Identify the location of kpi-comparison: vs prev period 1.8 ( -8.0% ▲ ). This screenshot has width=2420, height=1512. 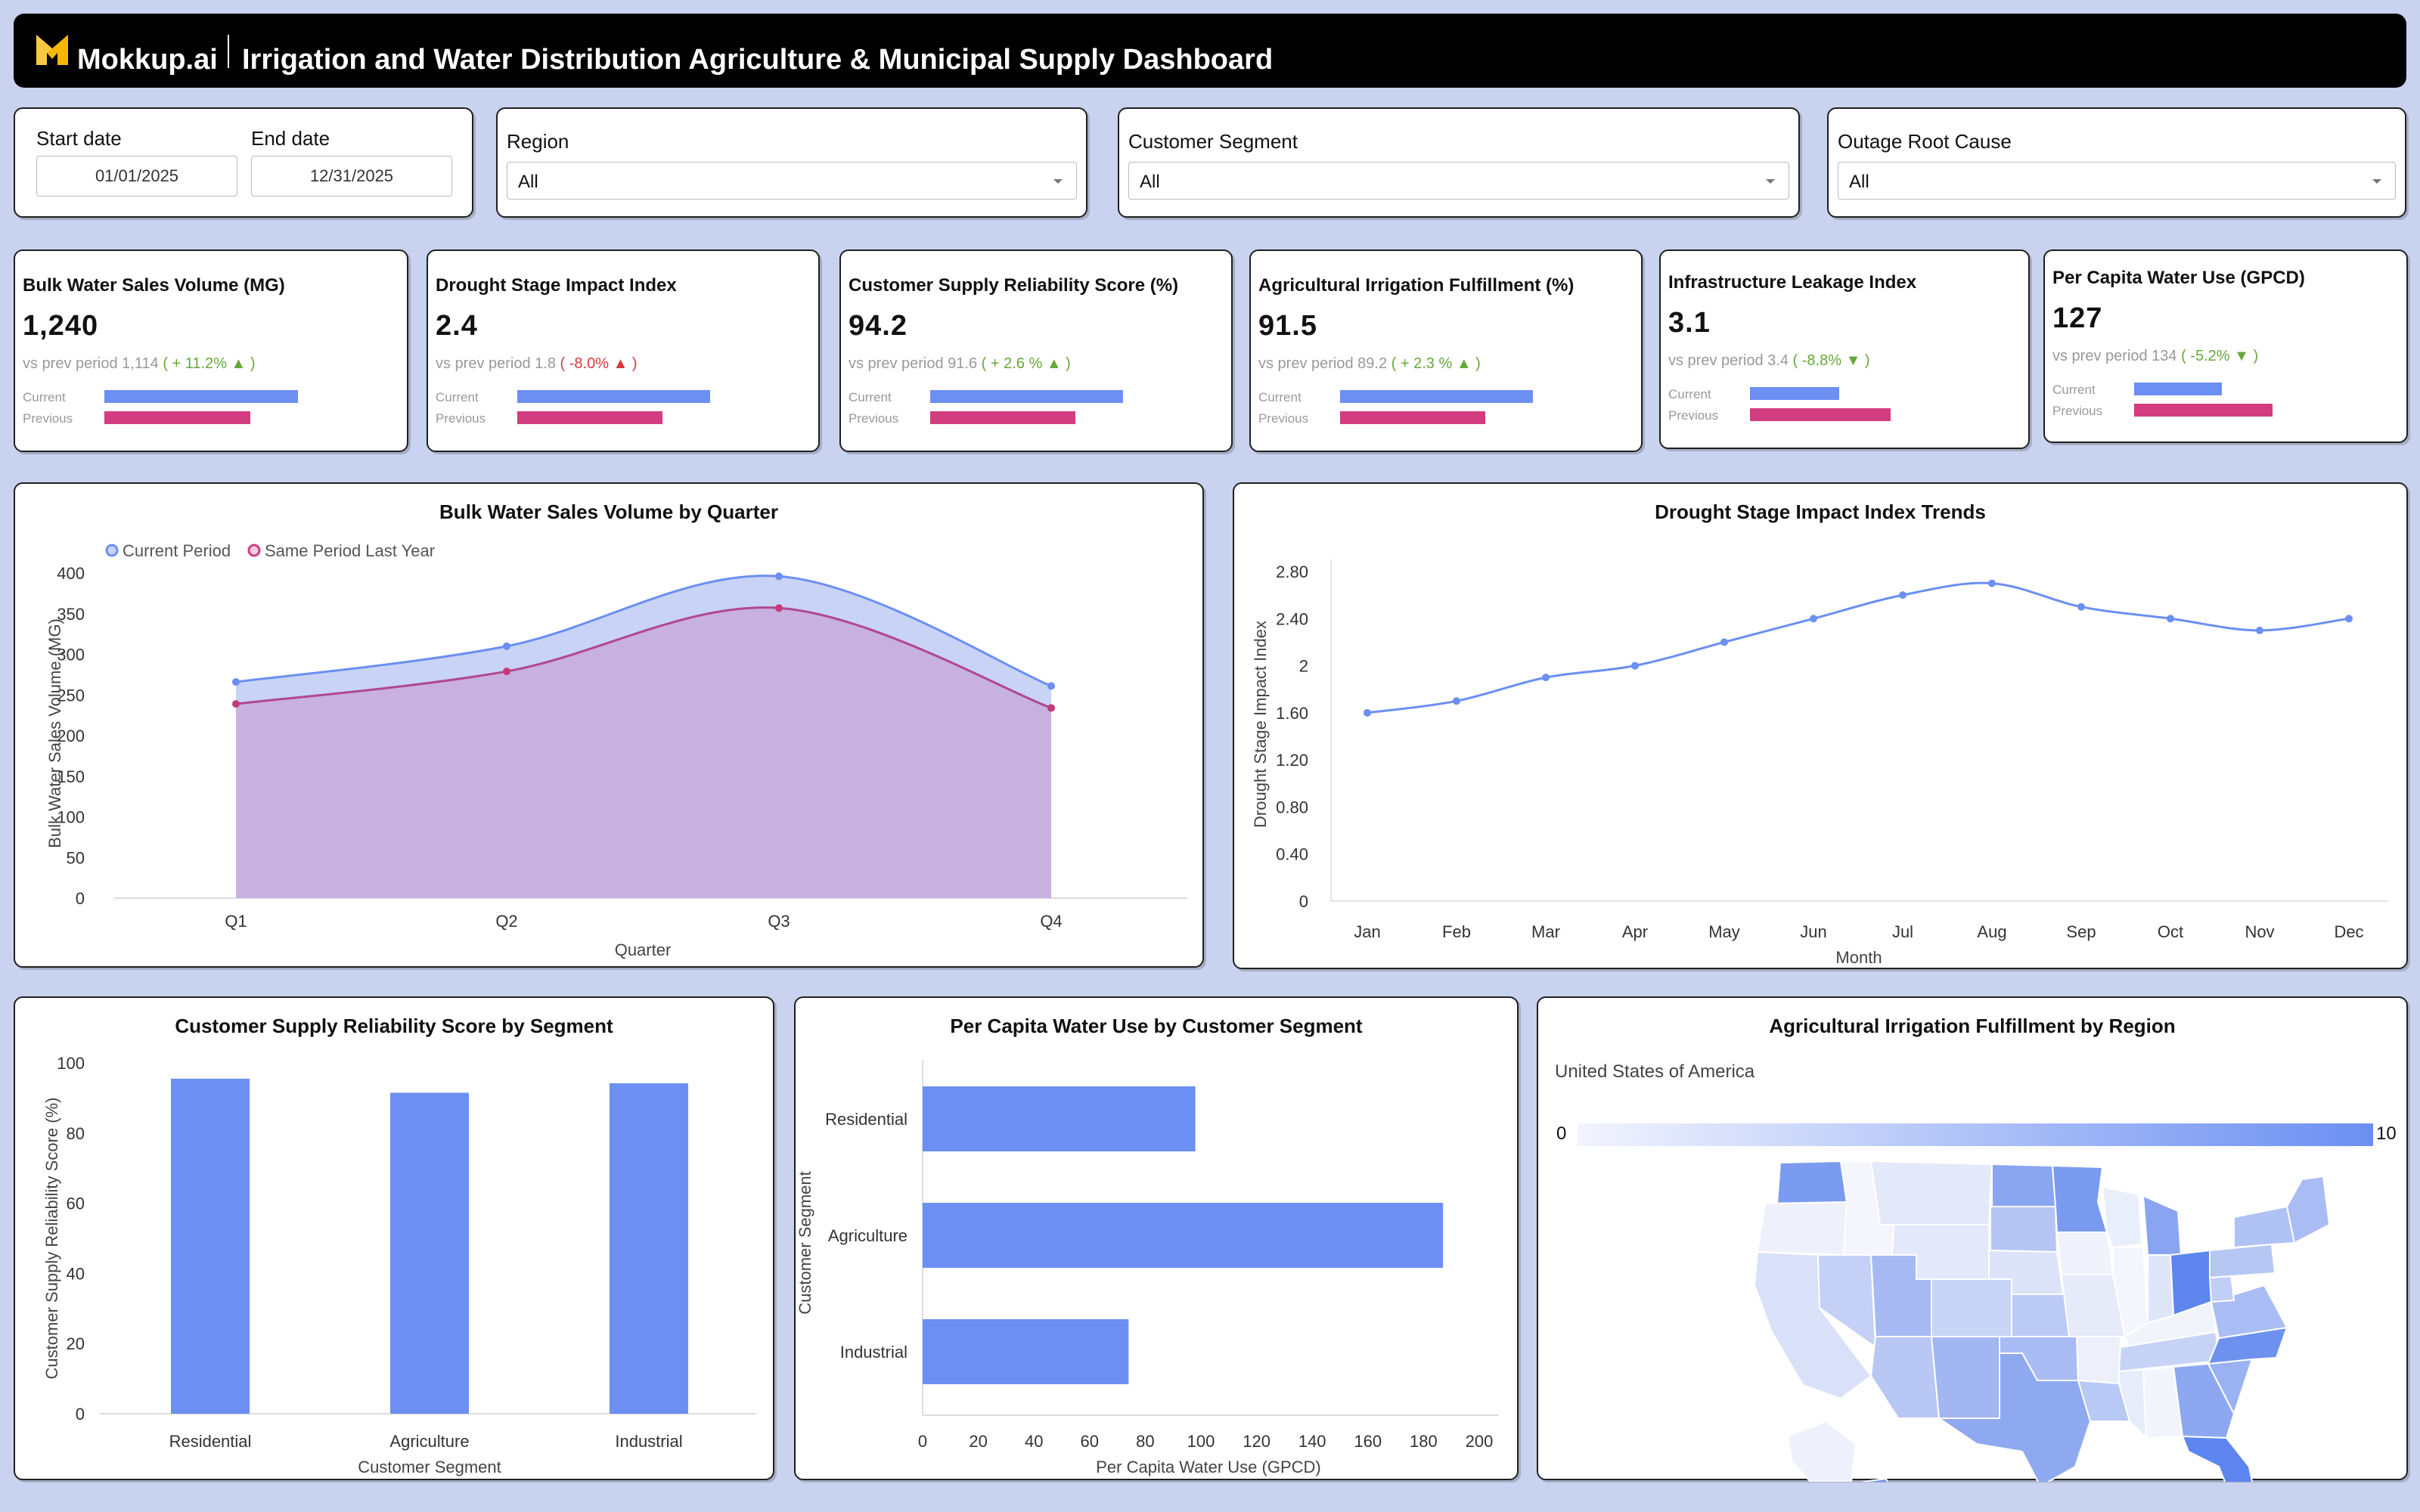
(537, 364).